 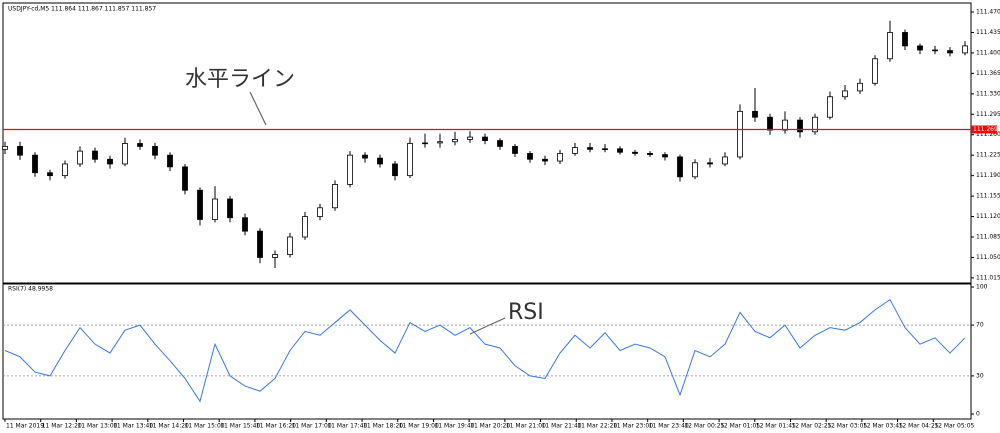 I want to click on x-tick-label: 11 Mar 13:00, so click(x=97, y=426).